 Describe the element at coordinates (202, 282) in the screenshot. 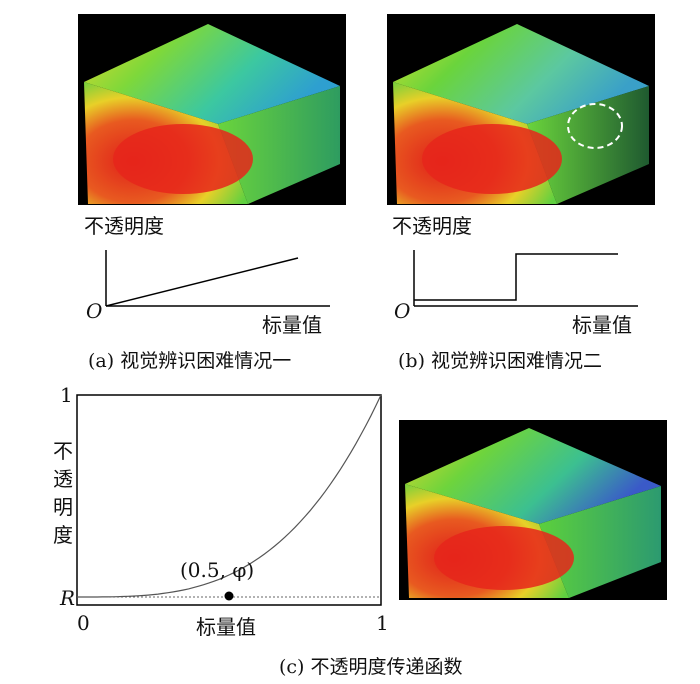

I see `panel-a-linear-curve` at that location.